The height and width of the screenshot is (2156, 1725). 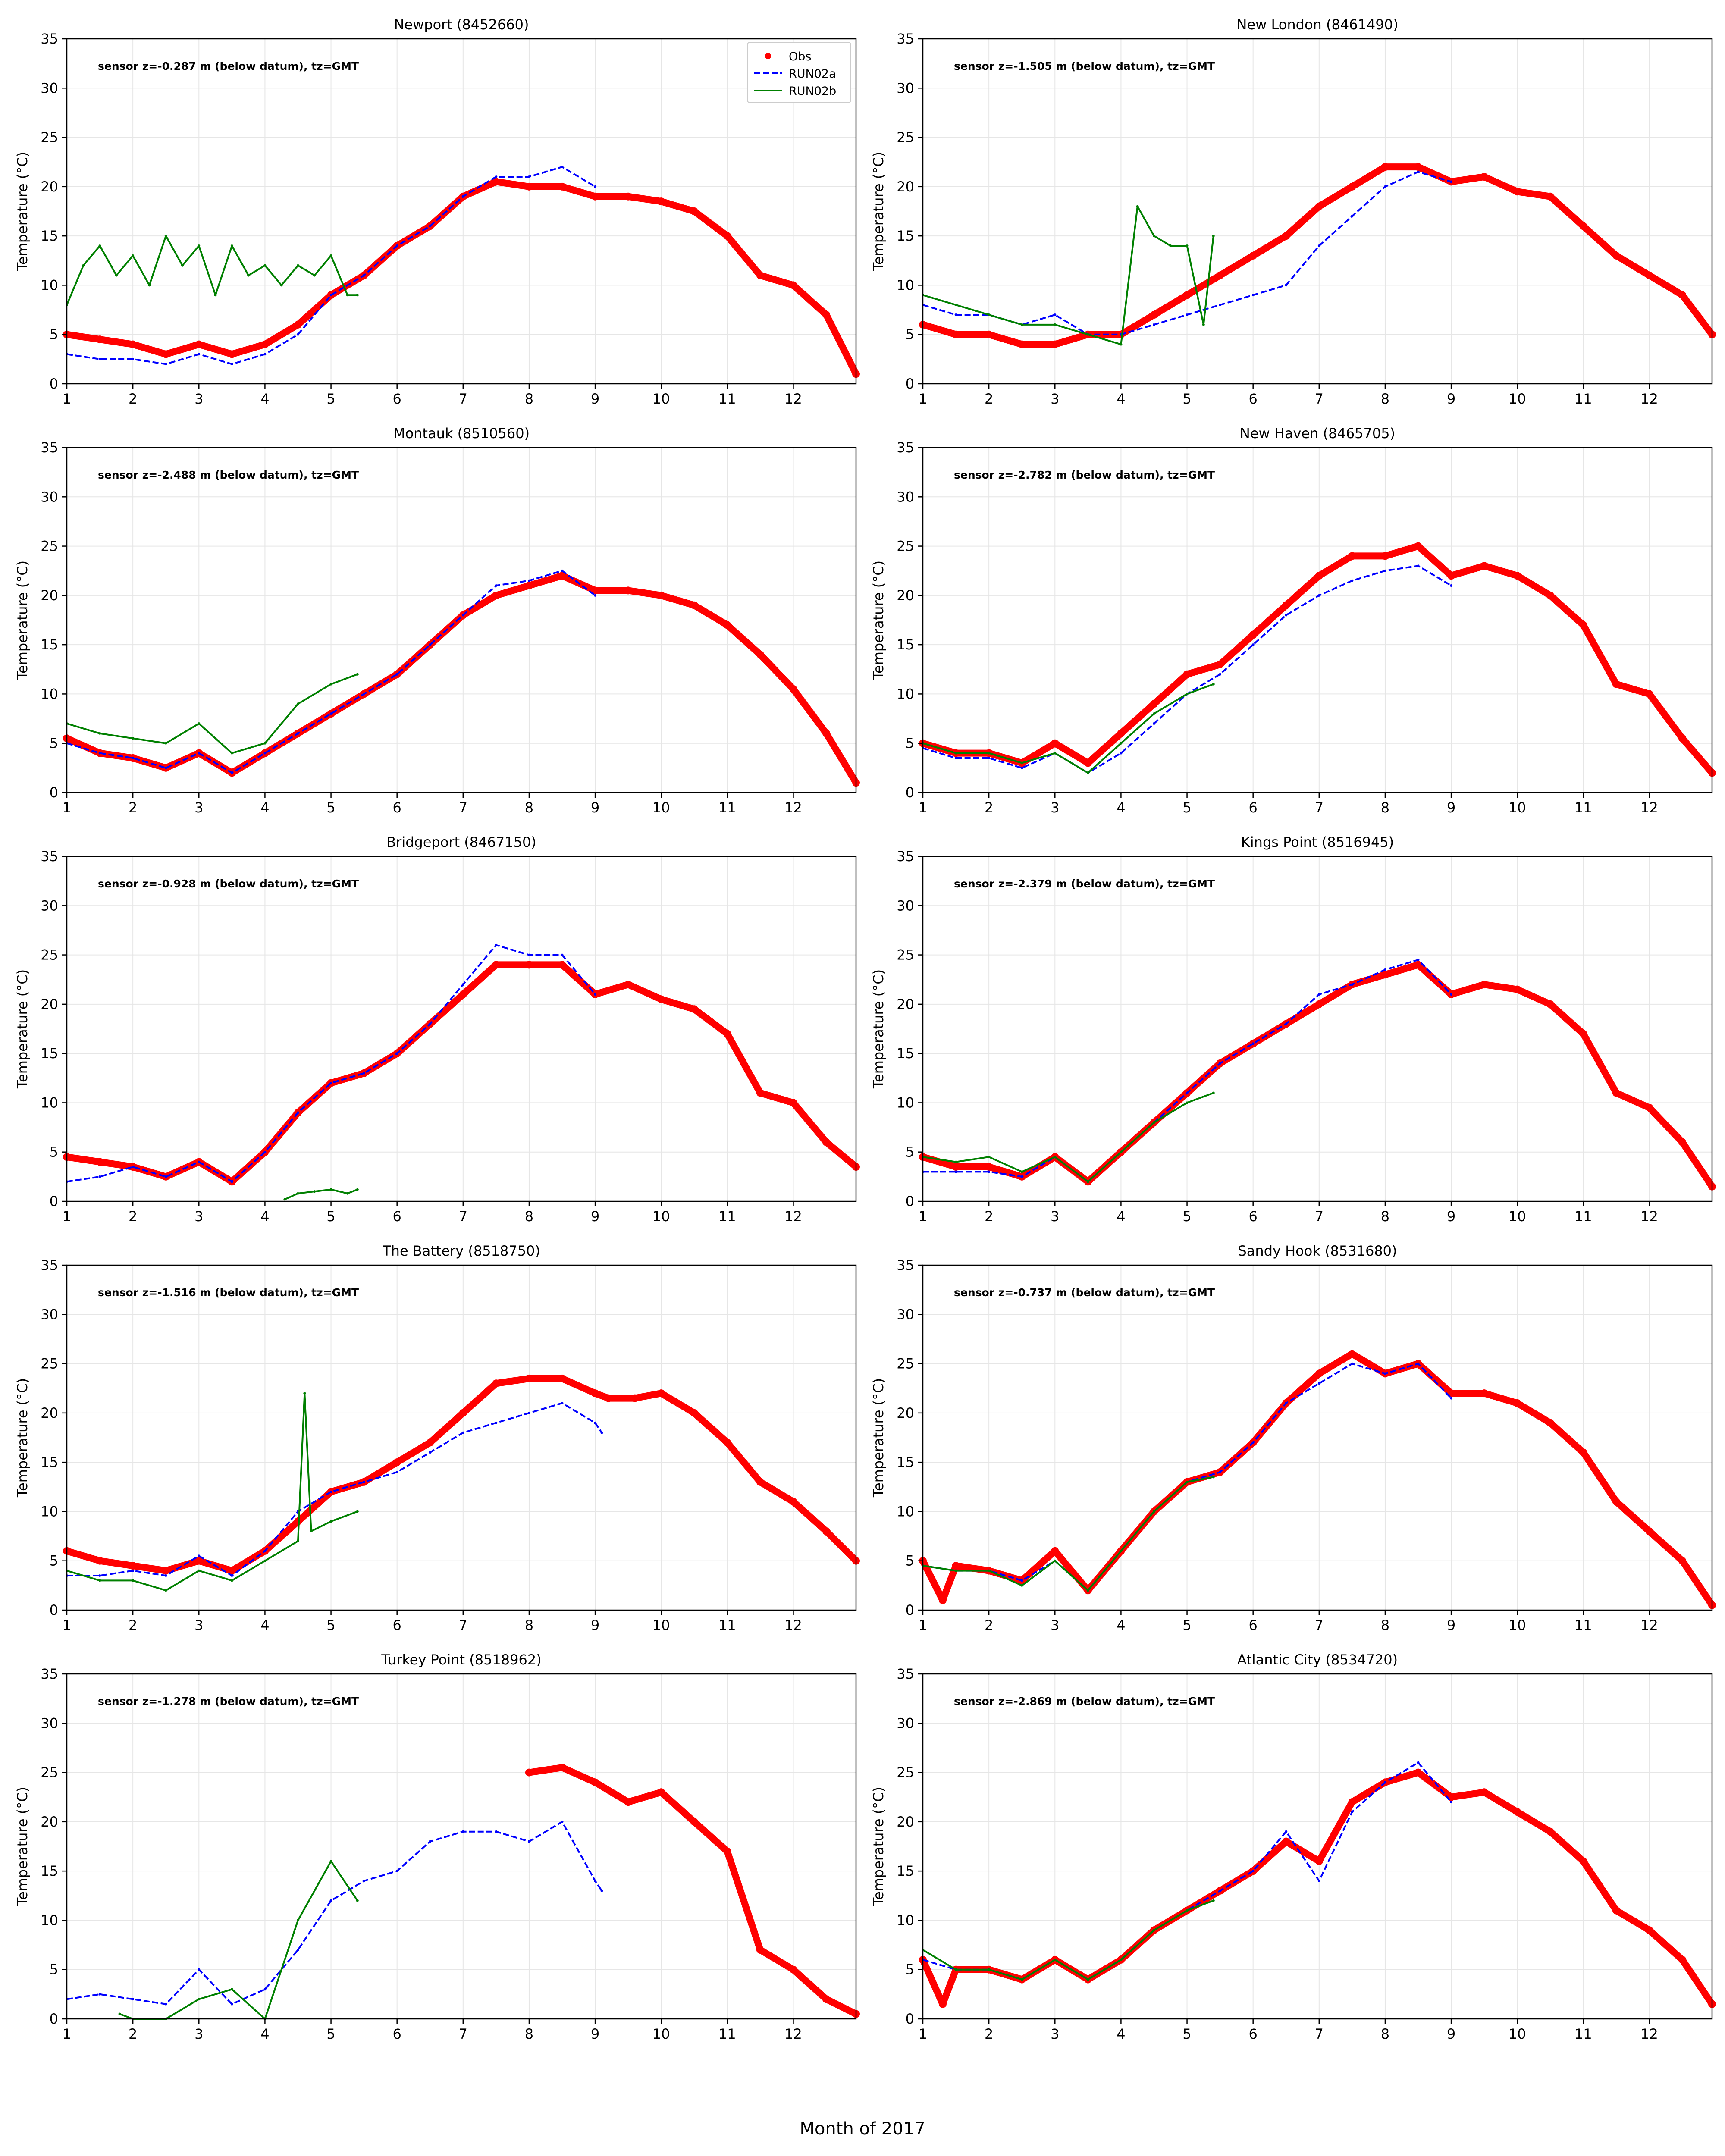 What do you see at coordinates (989, 1625) in the screenshot?
I see `x-tick-label: 2` at bounding box center [989, 1625].